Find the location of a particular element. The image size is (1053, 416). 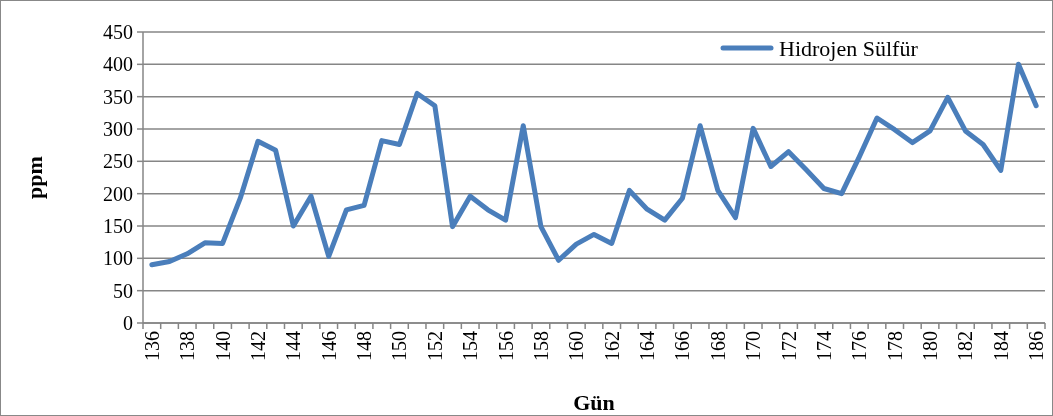

x-tick-label: 178 is located at coordinates (894, 346).